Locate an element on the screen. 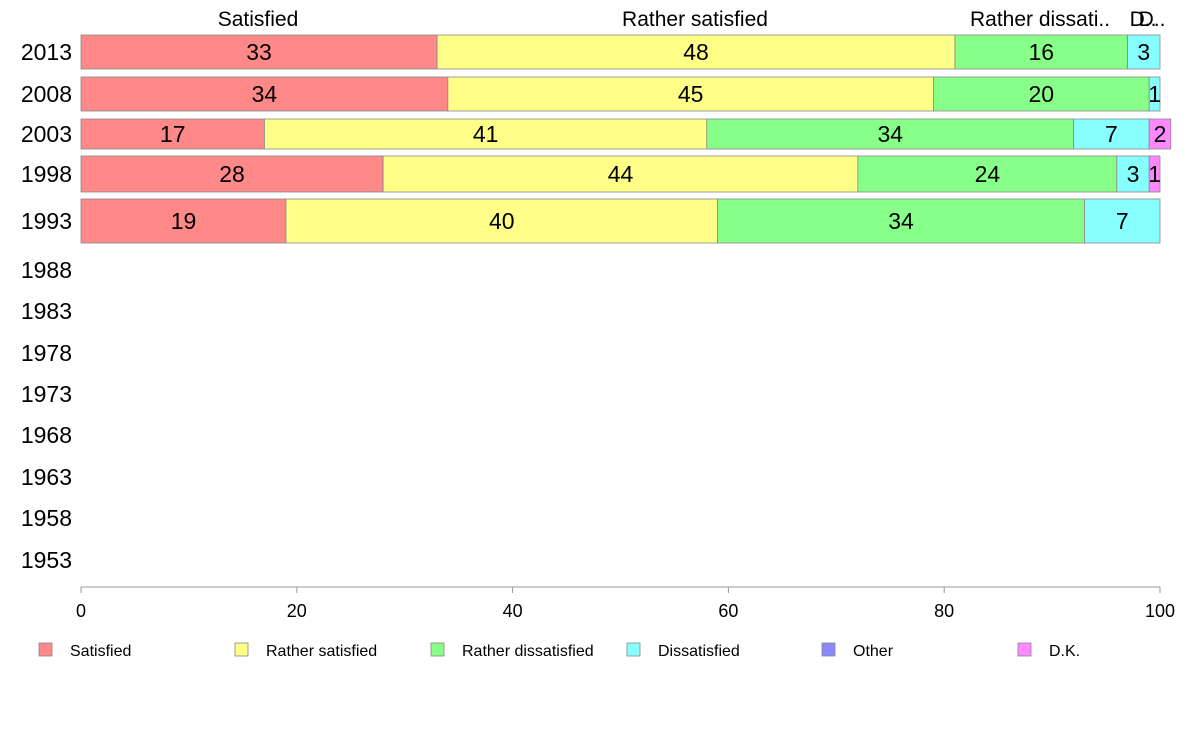 The image size is (1188, 736). year-label: 2008 is located at coordinates (46, 94).